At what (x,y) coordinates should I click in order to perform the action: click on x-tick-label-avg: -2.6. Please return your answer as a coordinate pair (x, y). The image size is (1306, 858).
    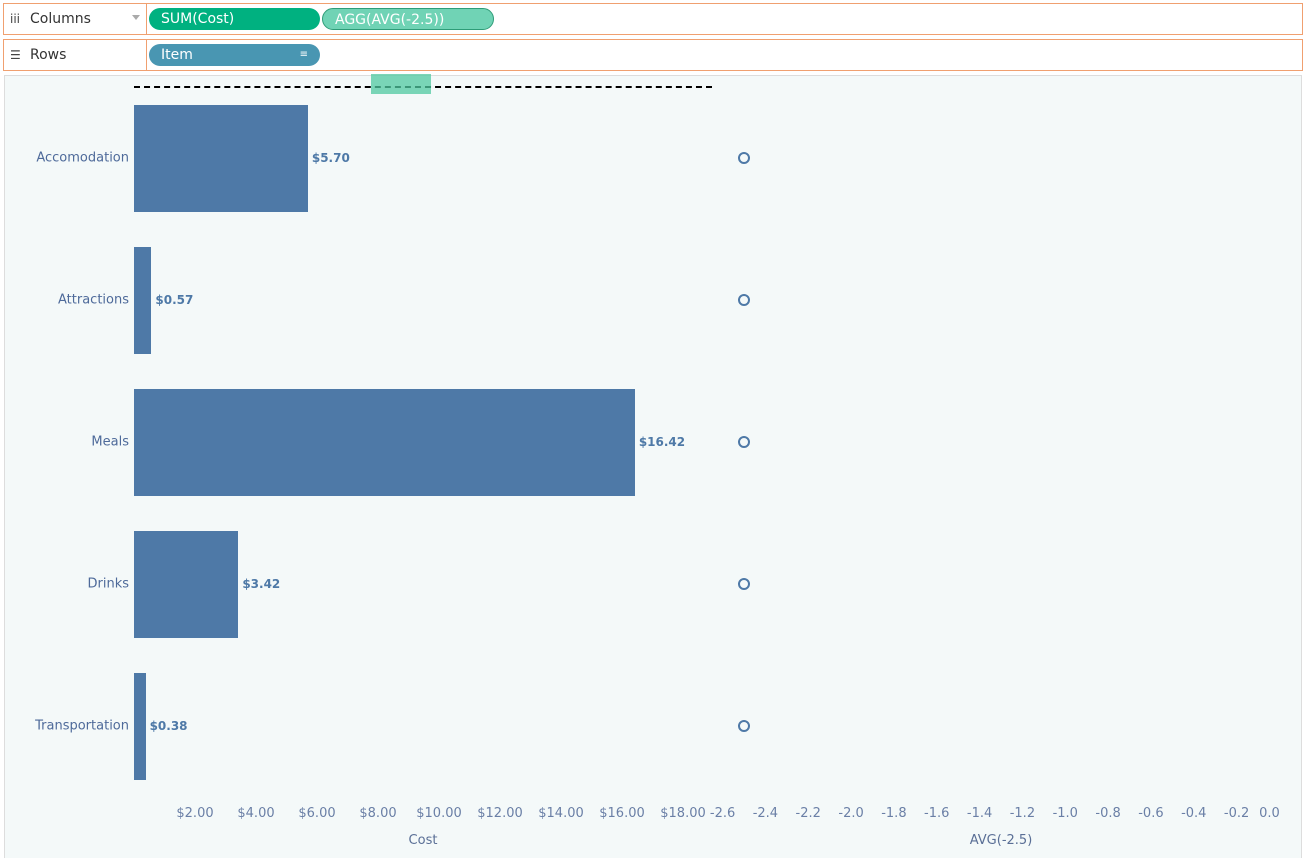
    Looking at the image, I should click on (722, 813).